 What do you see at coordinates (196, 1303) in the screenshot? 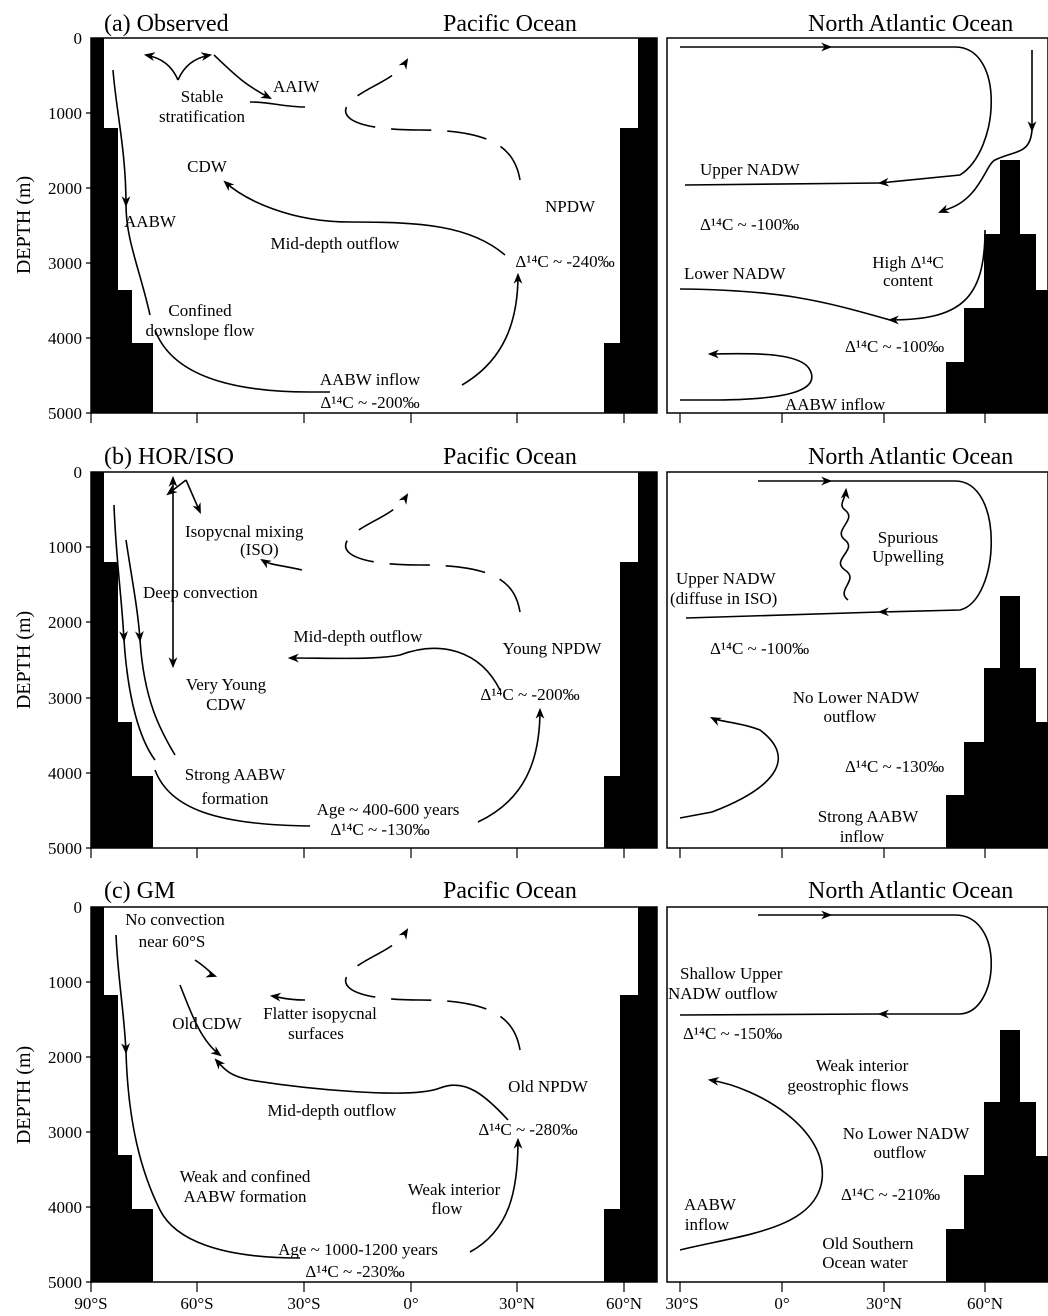
I see `pacific-x-tick-label: 60°S` at bounding box center [196, 1303].